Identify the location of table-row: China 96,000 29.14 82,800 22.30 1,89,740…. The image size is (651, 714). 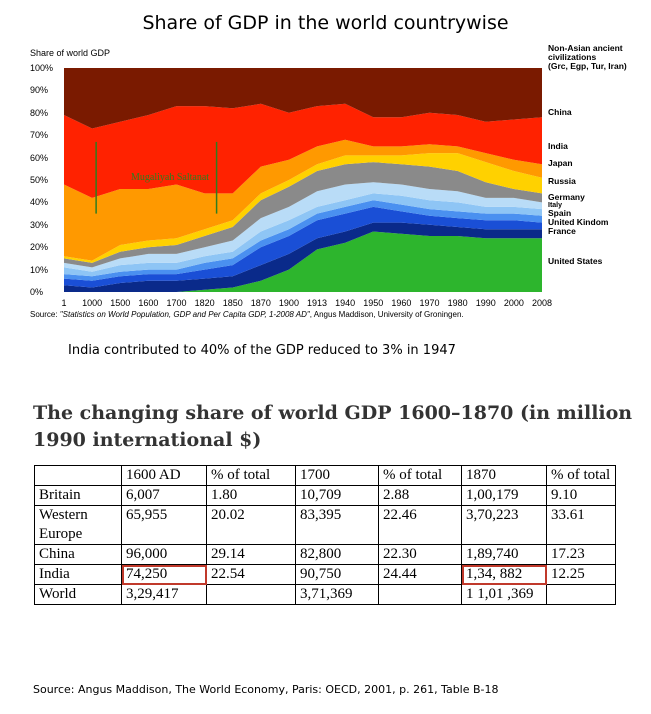
(325, 554).